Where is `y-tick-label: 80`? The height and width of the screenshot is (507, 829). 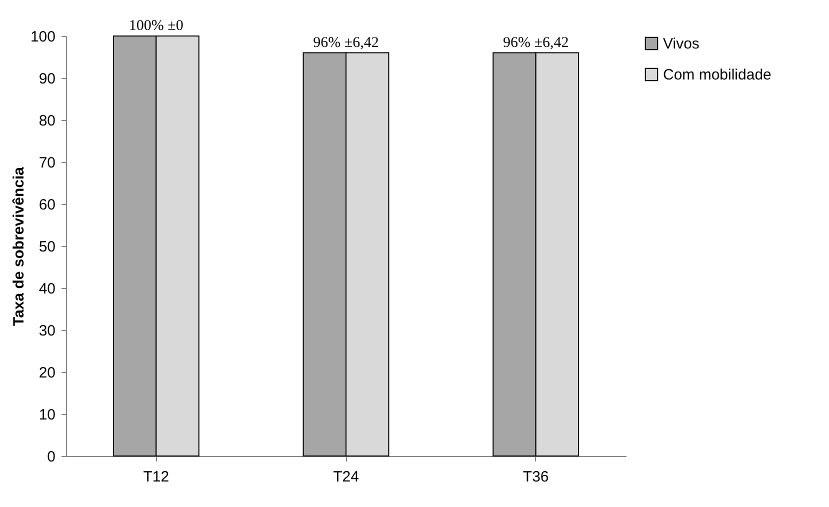 y-tick-label: 80 is located at coordinates (47, 121).